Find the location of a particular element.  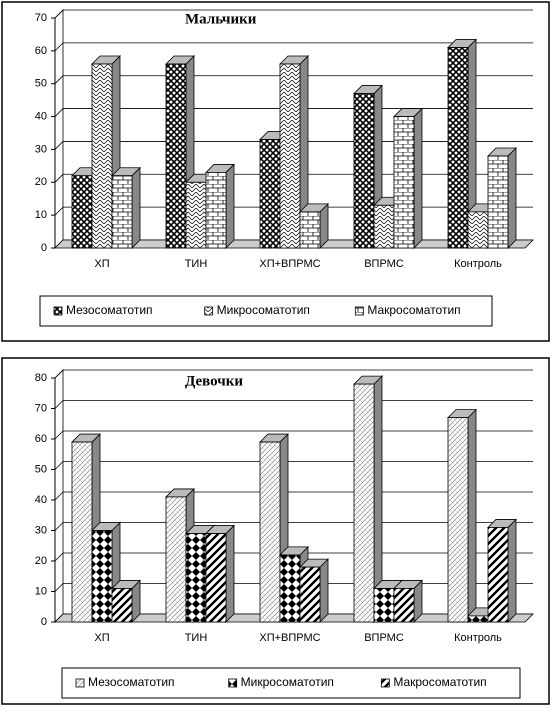

chart-title: Мальчики is located at coordinates (221, 19).